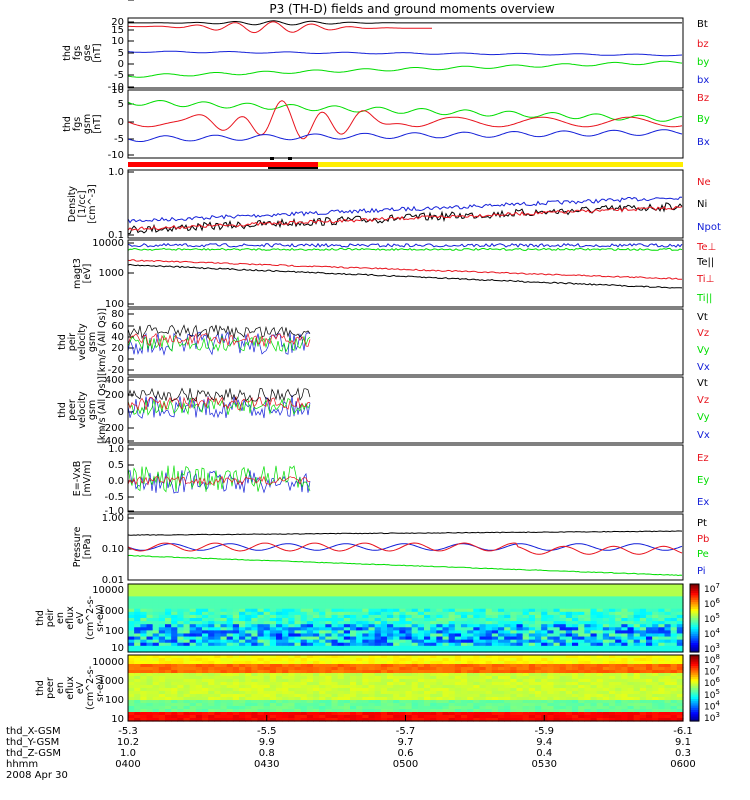 The height and width of the screenshot is (800, 750). Describe the element at coordinates (219, 480) in the screenshot. I see `trace-Ez` at that location.